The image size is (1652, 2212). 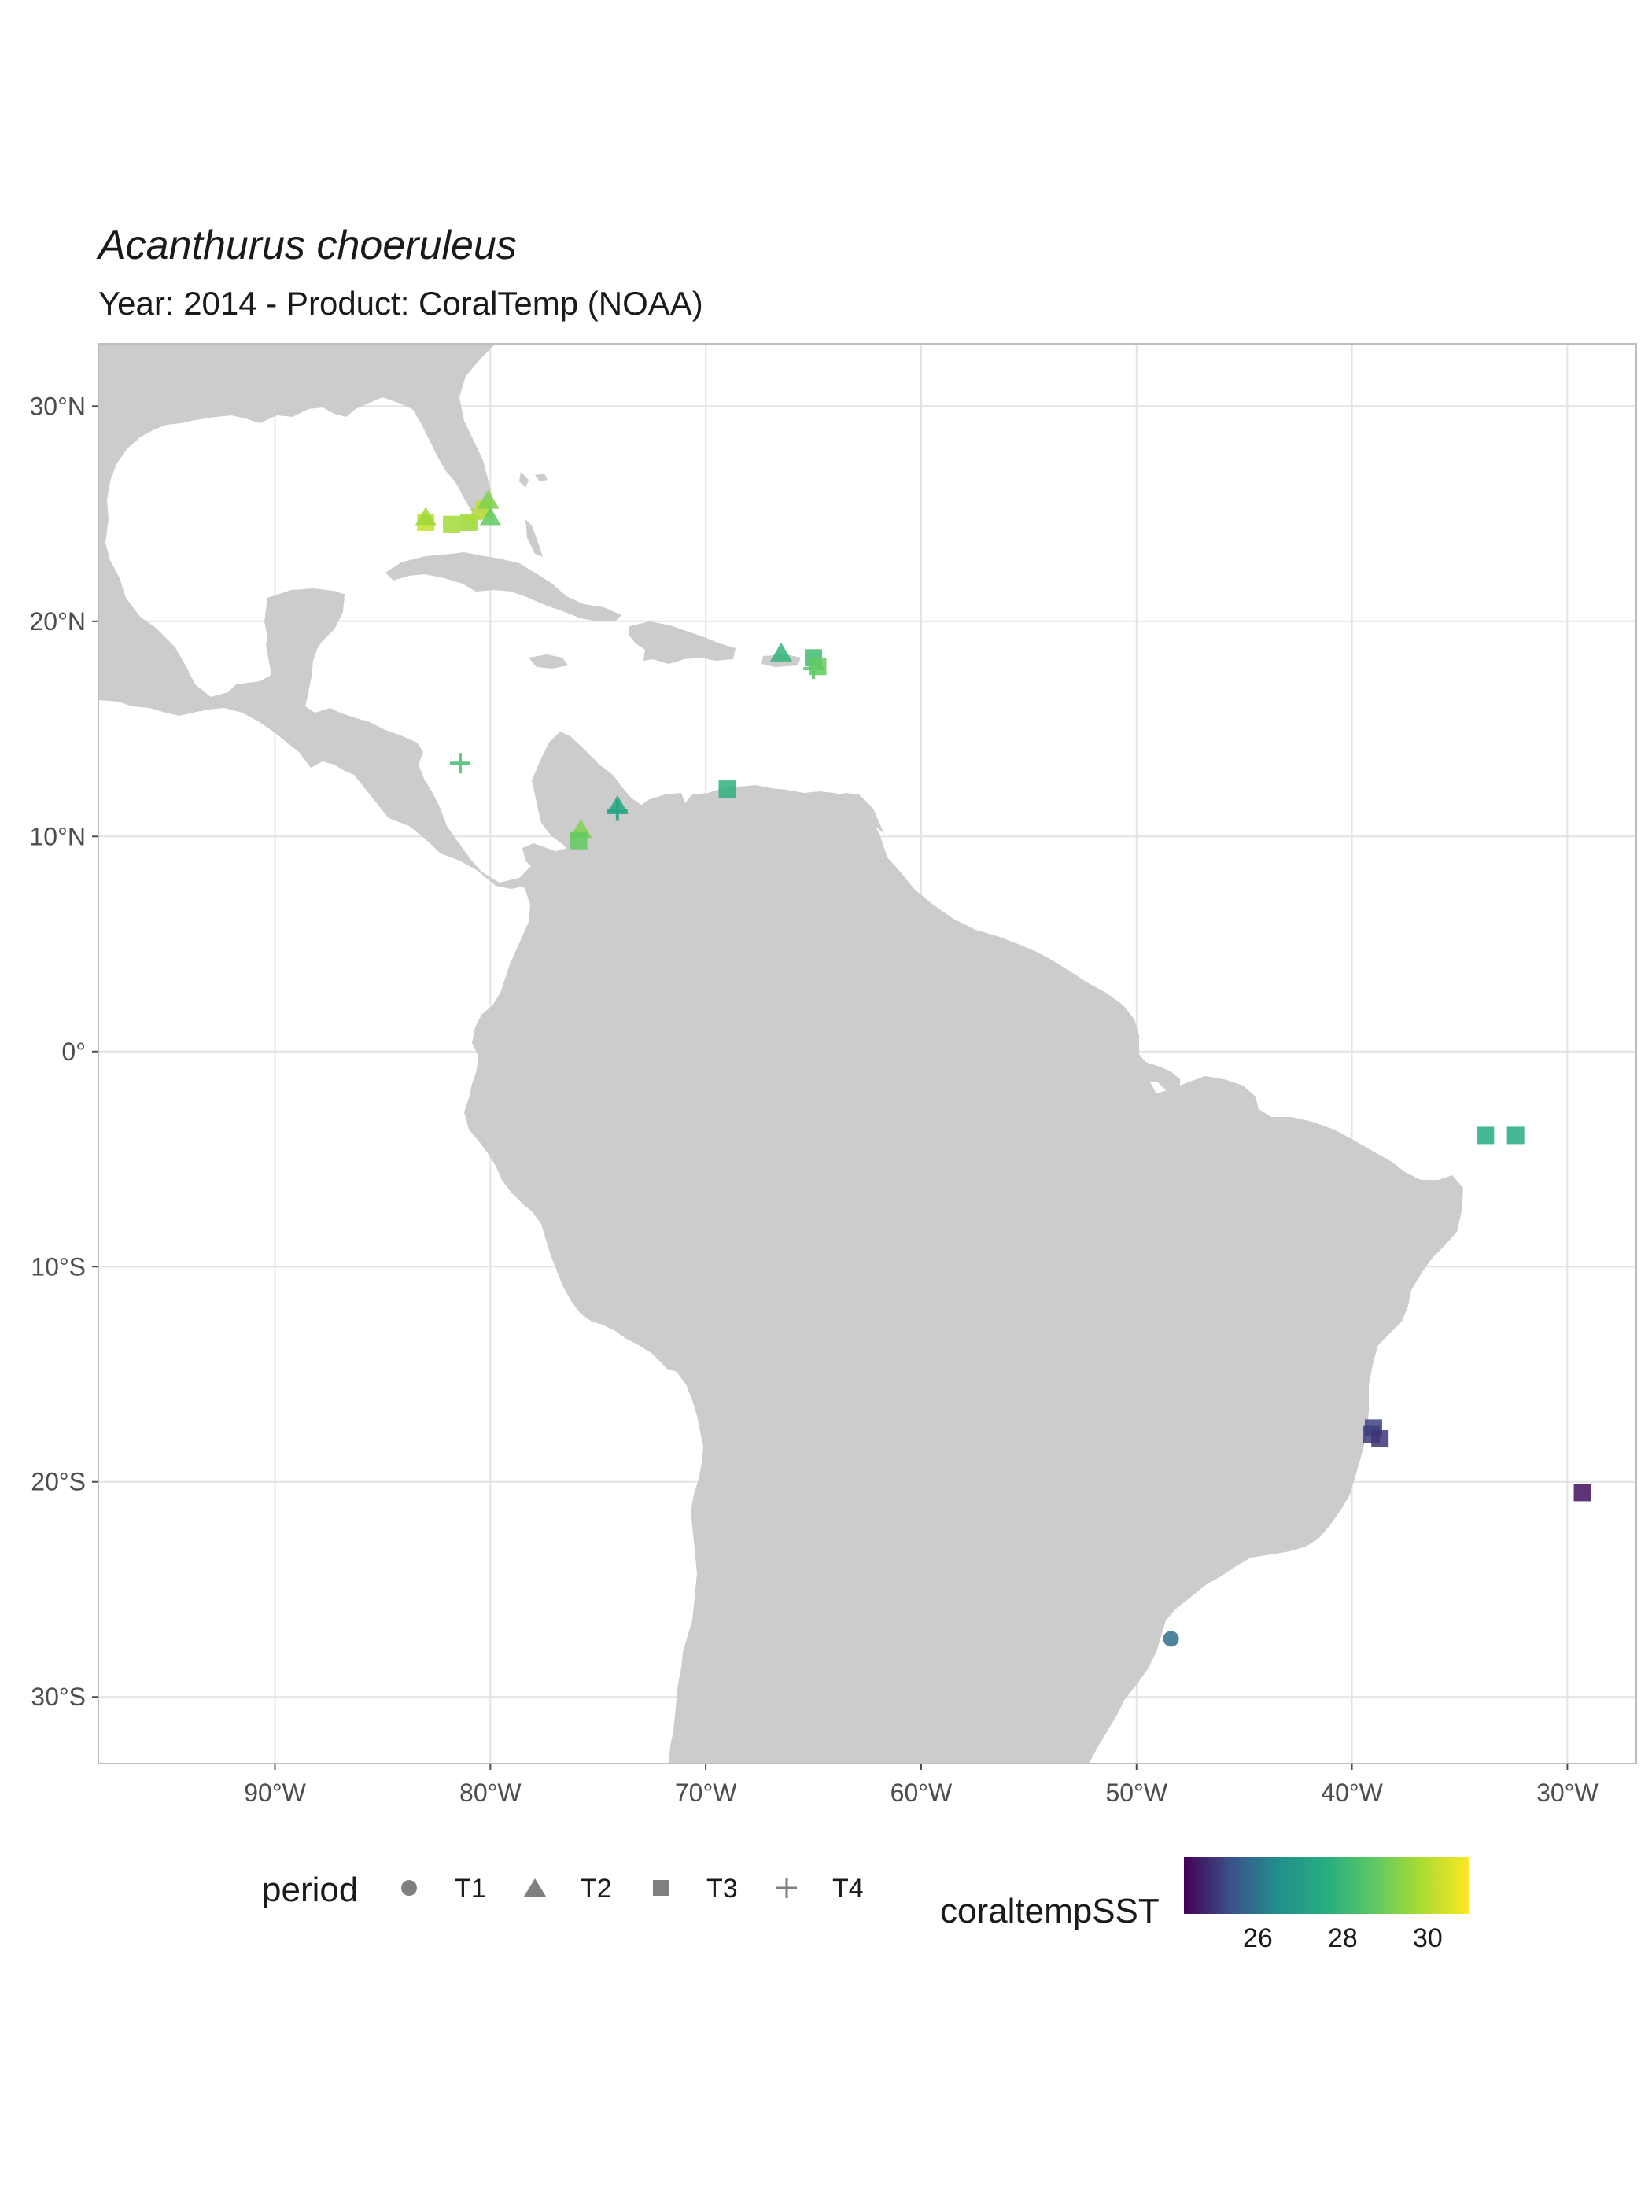 What do you see at coordinates (58, 621) in the screenshot?
I see `y-tick-label: 20°N` at bounding box center [58, 621].